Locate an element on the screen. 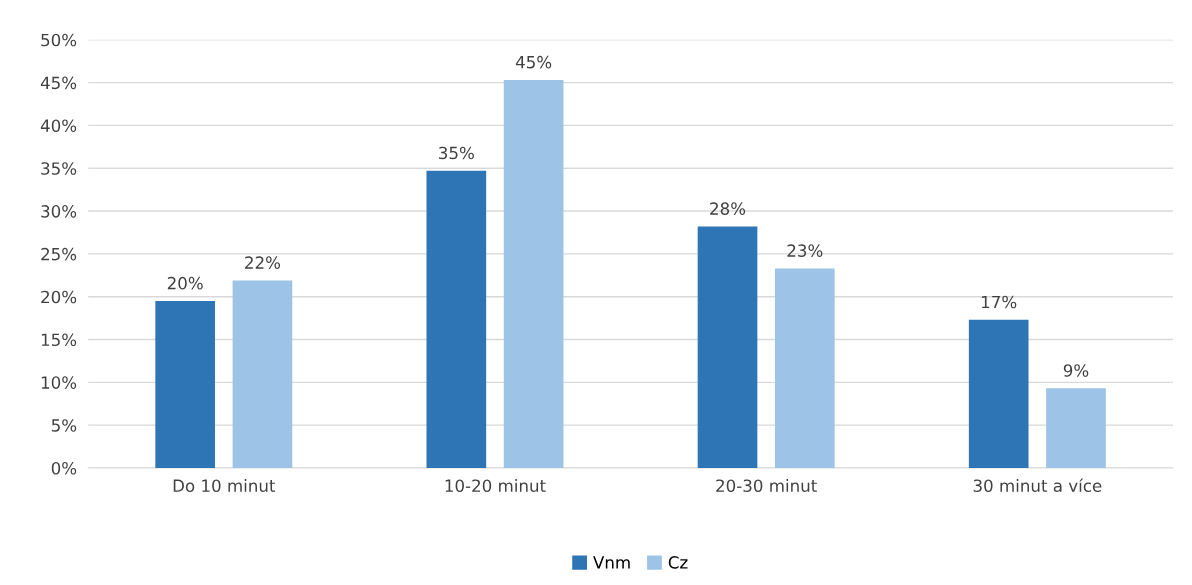  data-label: 45% is located at coordinates (533, 62).